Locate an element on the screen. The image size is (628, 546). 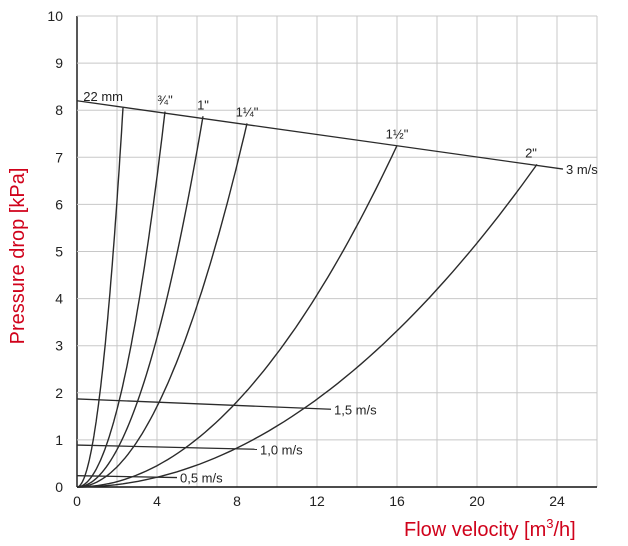
pipe-size-label: 2" is located at coordinates (531, 152).